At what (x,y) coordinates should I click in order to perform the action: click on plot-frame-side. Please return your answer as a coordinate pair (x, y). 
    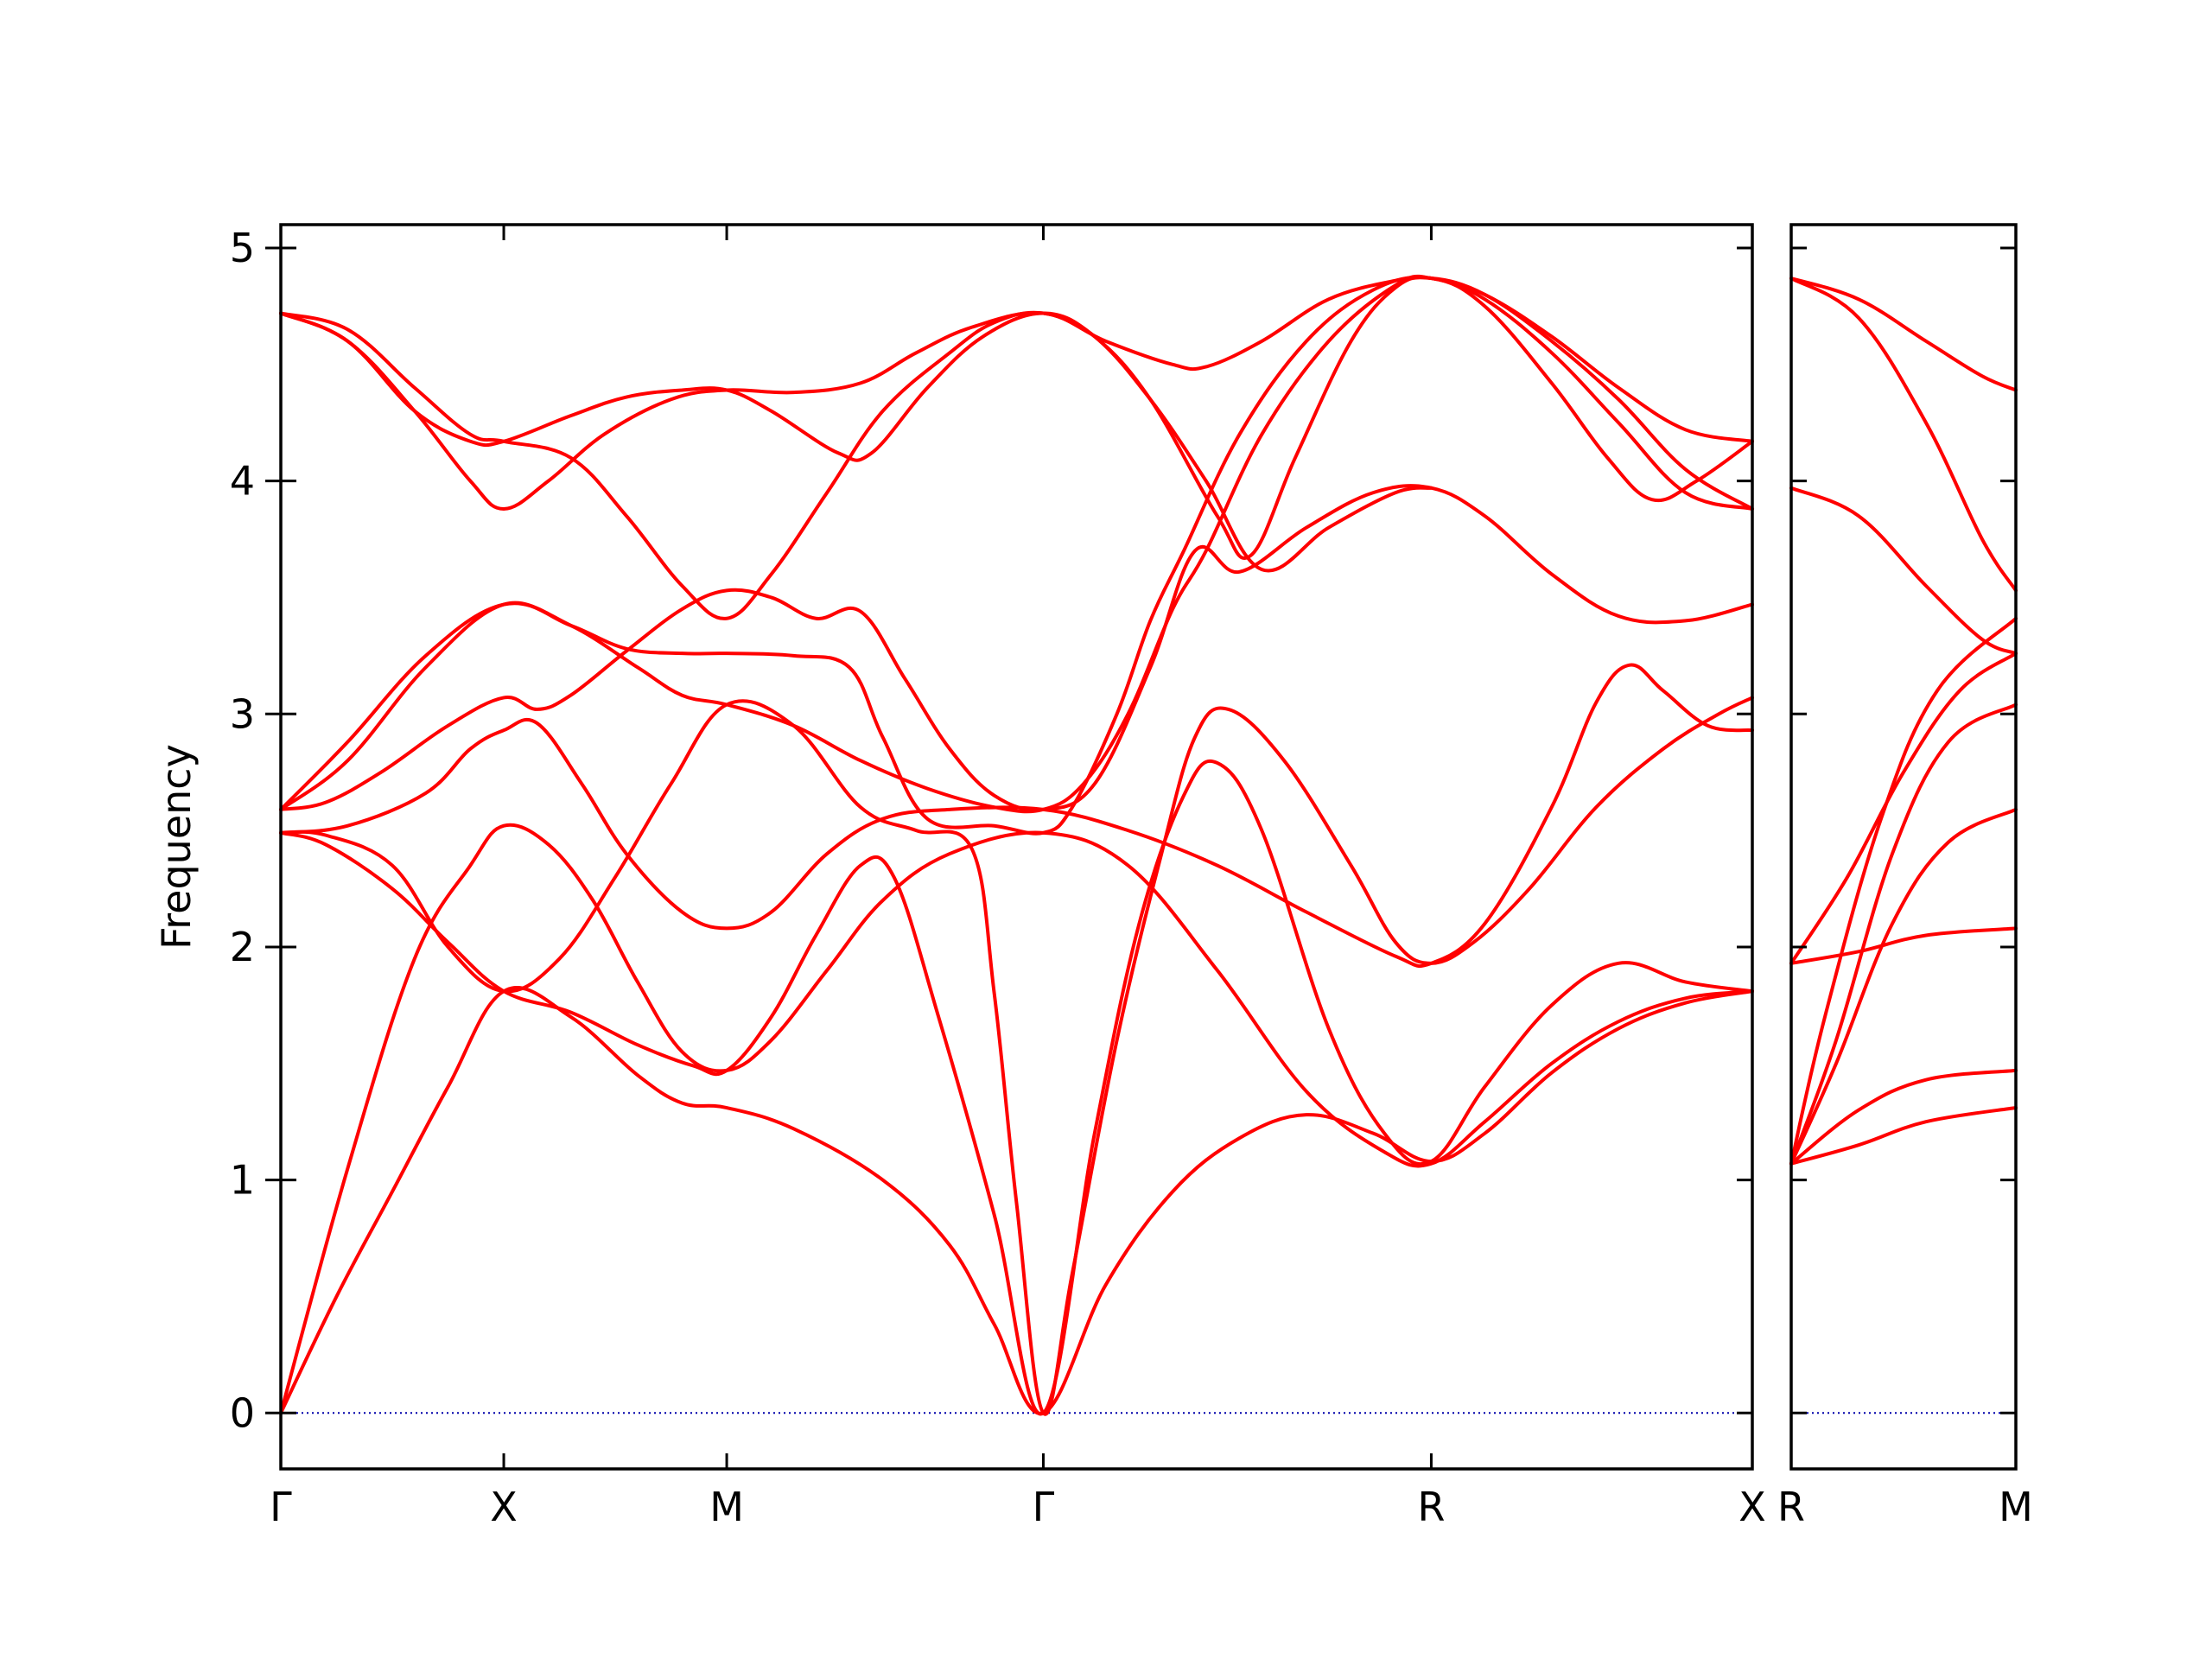
    Looking at the image, I should click on (1903, 847).